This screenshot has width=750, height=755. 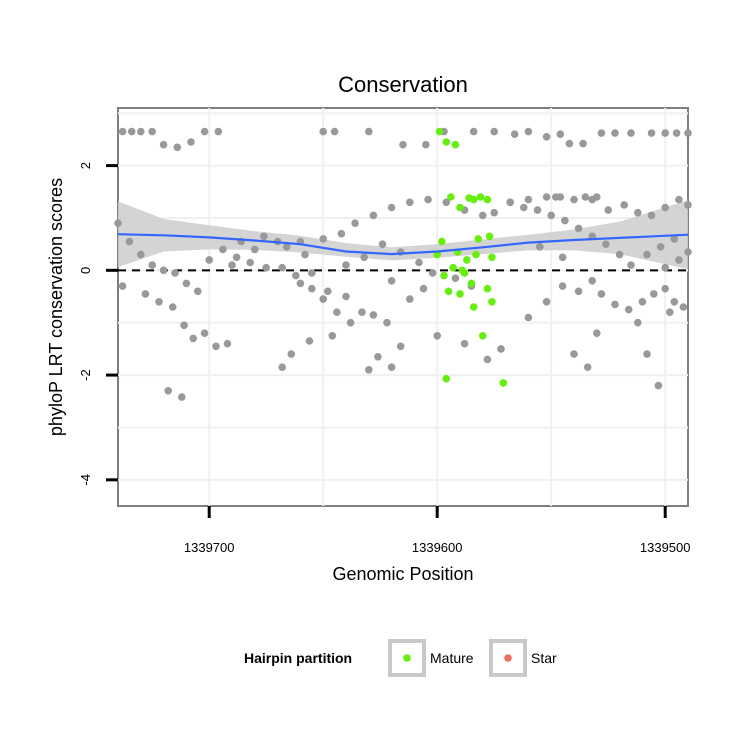 I want to click on chart-title: Conservation, so click(x=403, y=84).